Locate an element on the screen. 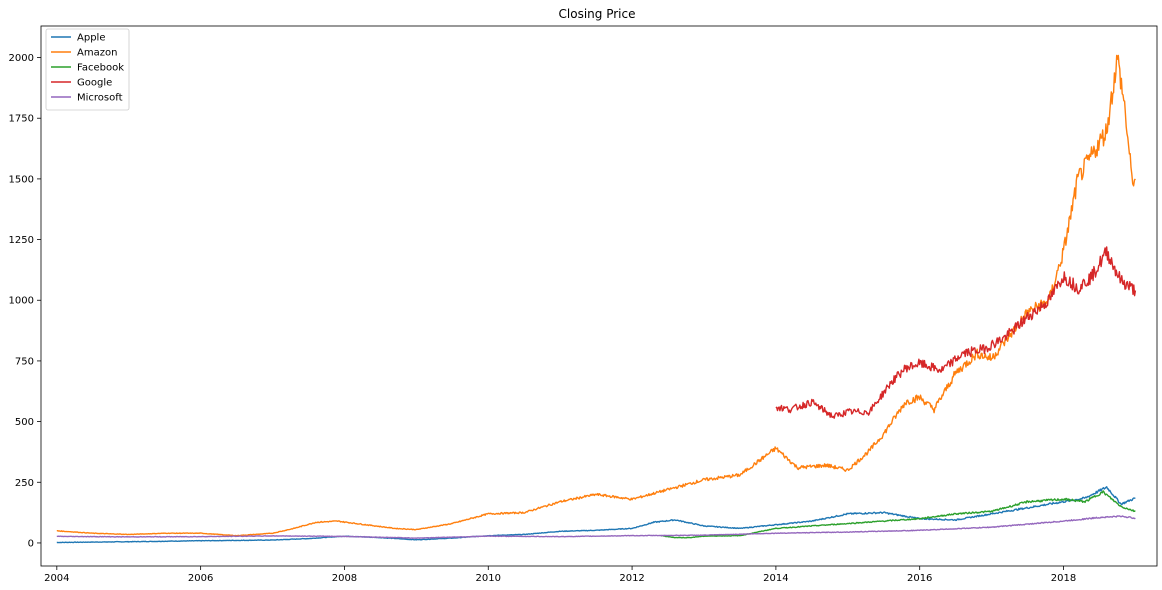 The image size is (1162, 590). x-tick-label: 2010 is located at coordinates (488, 578).